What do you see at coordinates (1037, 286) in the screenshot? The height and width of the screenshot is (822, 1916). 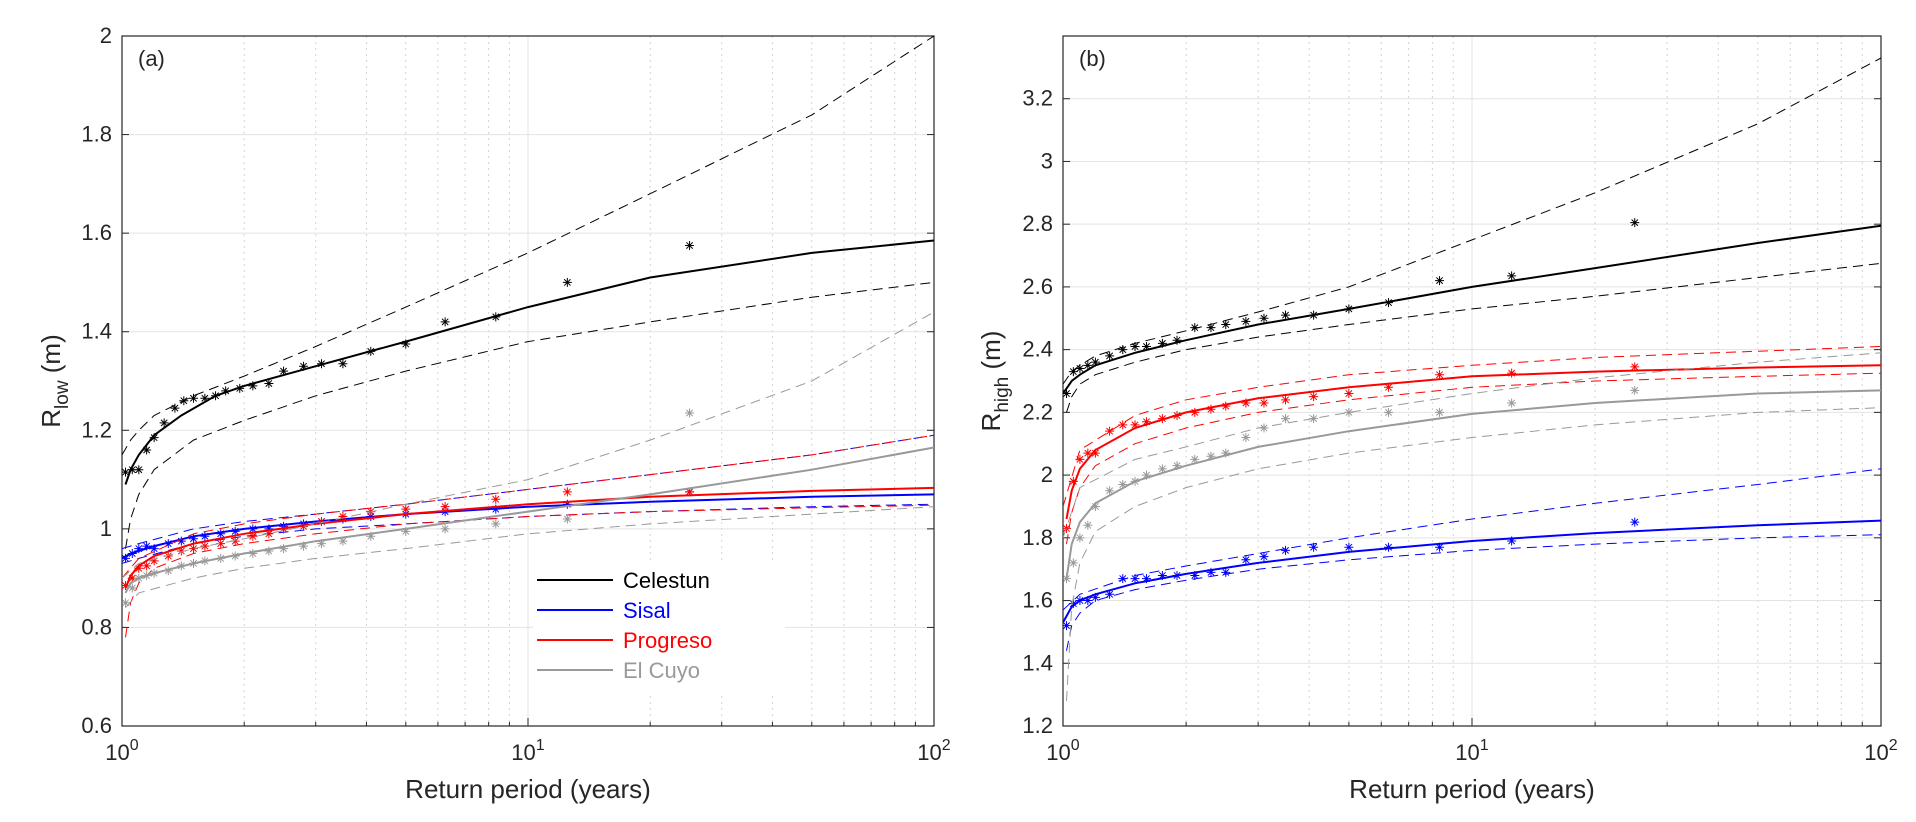 I see `y-tick-label: 2.6` at bounding box center [1037, 286].